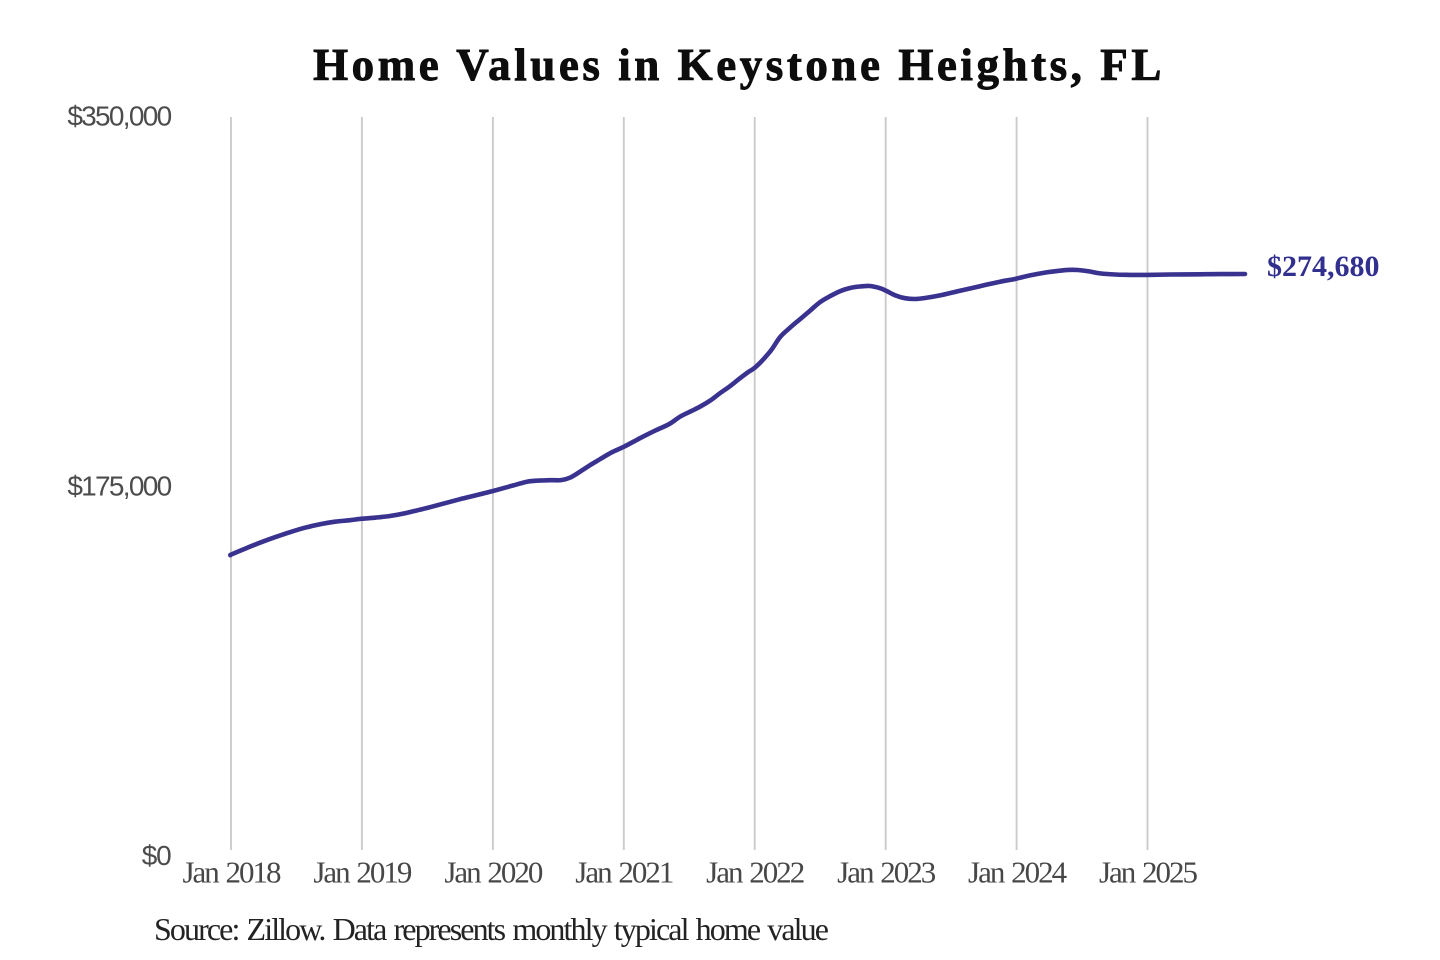 The height and width of the screenshot is (960, 1440). What do you see at coordinates (231, 872) in the screenshot?
I see `svg-text: Jan 2018` at bounding box center [231, 872].